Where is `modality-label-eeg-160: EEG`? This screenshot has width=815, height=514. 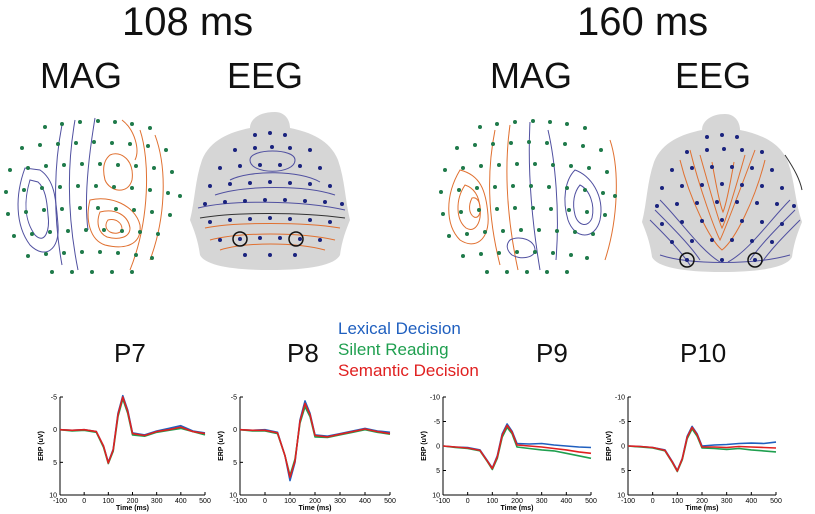
modality-label-eeg-160: EEG is located at coordinates (713, 75).